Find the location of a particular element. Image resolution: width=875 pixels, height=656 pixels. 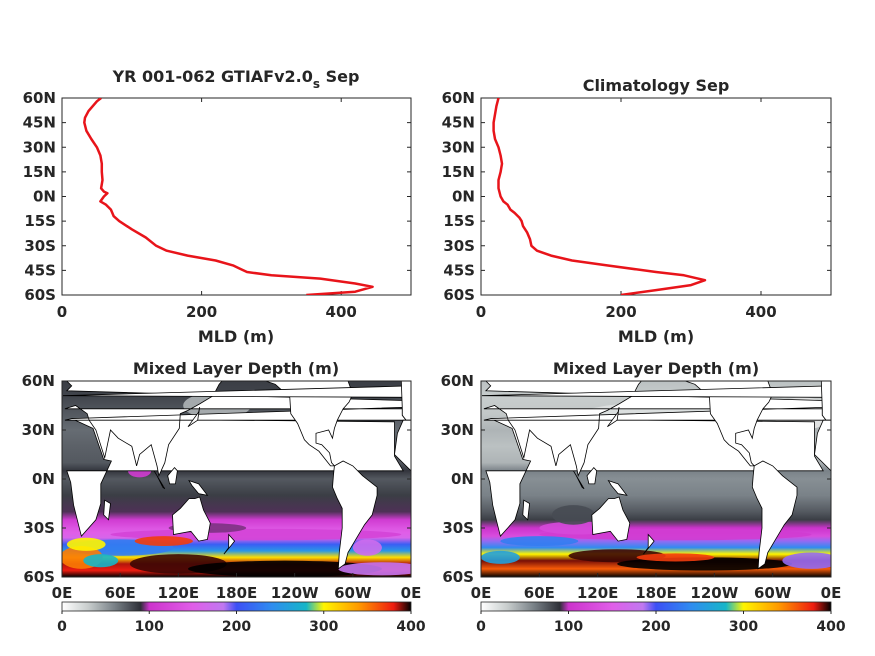

profile-y-ticks-climatology: 60N 45N 30N 15N 0N 15S 30S 45S 60S is located at coordinates (636, 196).